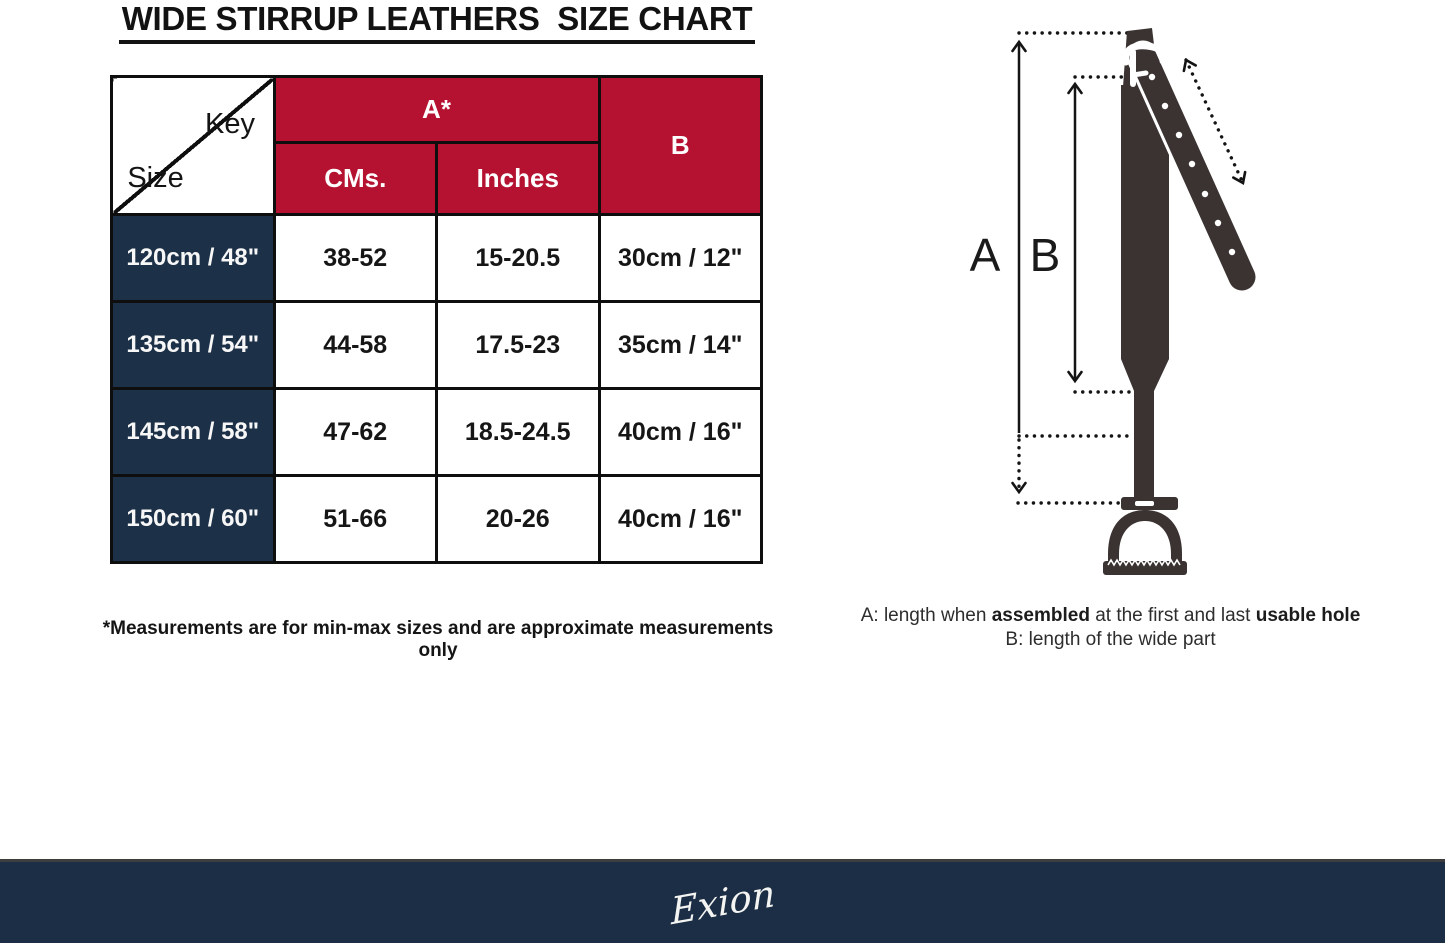  I want to click on dimension-label-a: A, so click(985, 255).